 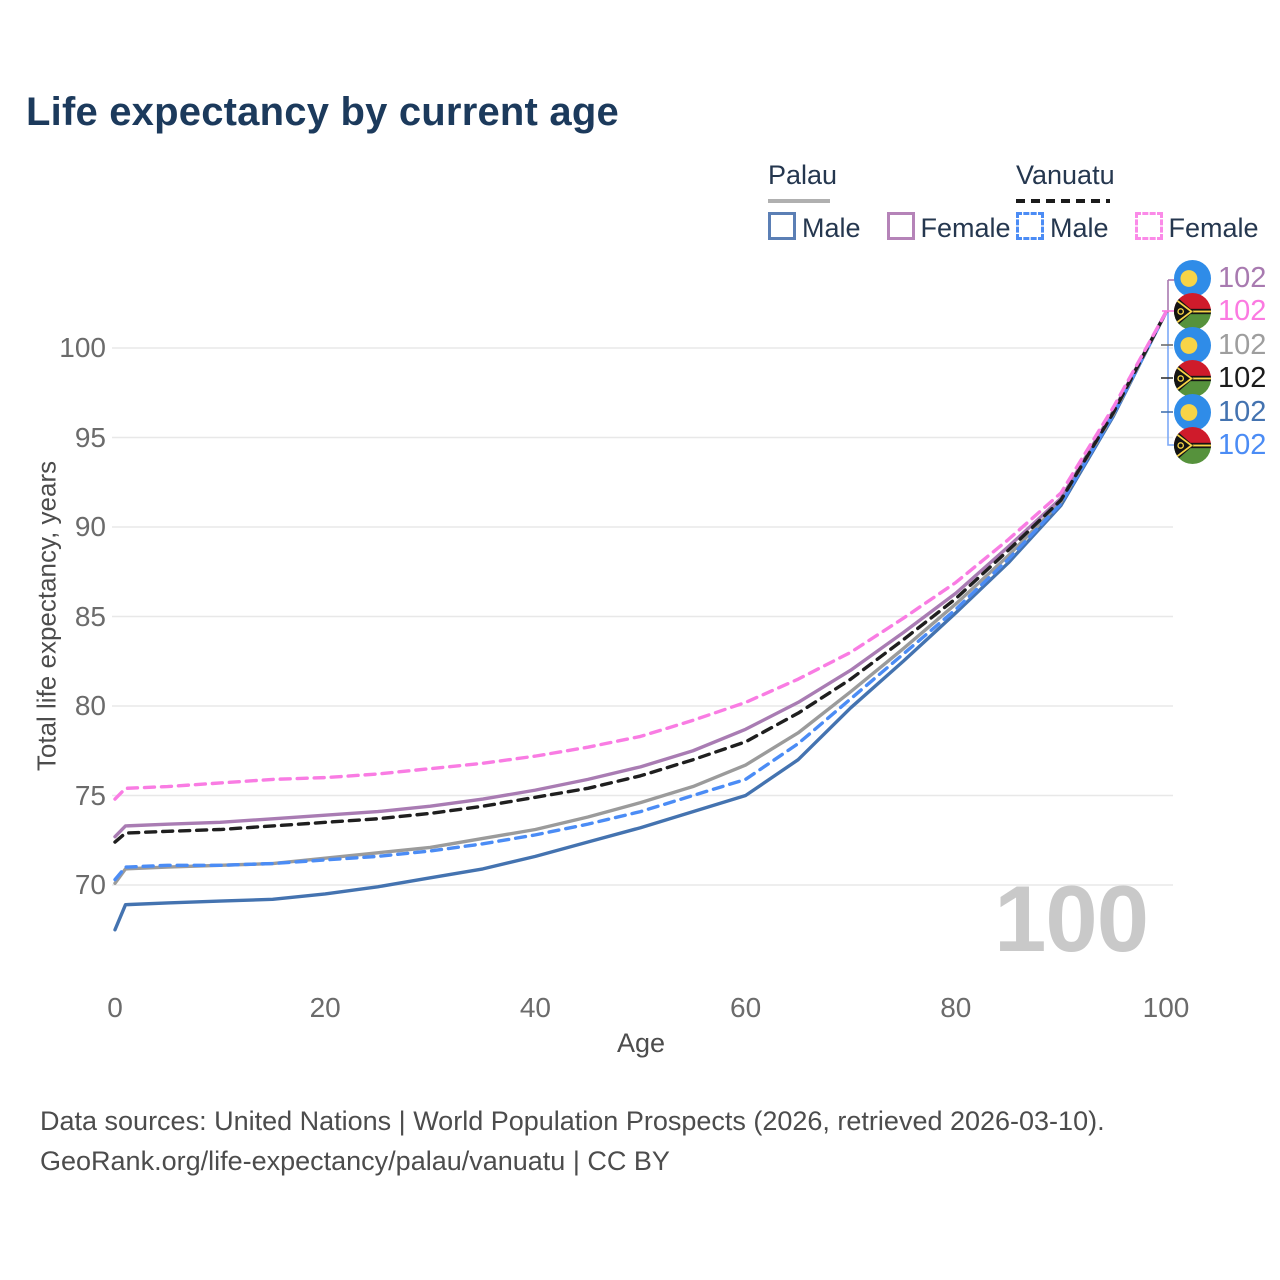 What do you see at coordinates (90, 795) in the screenshot?
I see `y-tick-label-75: 75` at bounding box center [90, 795].